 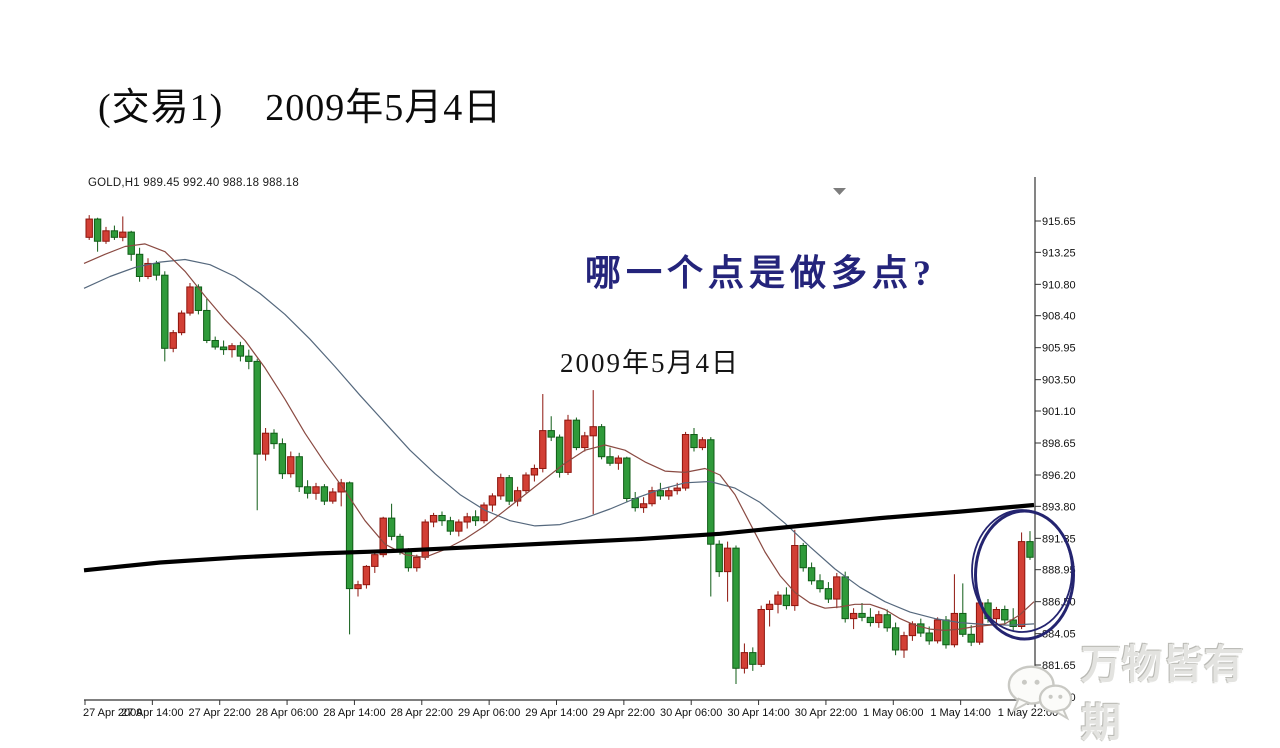 What do you see at coordinates (1059, 476) in the screenshot?
I see `y-axis-label: 896.20` at bounding box center [1059, 476].